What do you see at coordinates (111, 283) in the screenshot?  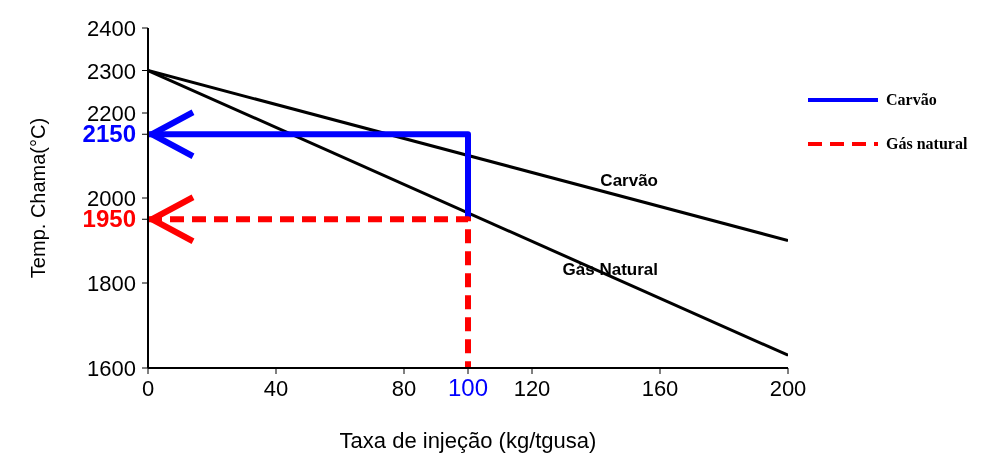 I see `y-tick-label: 1800` at bounding box center [111, 283].